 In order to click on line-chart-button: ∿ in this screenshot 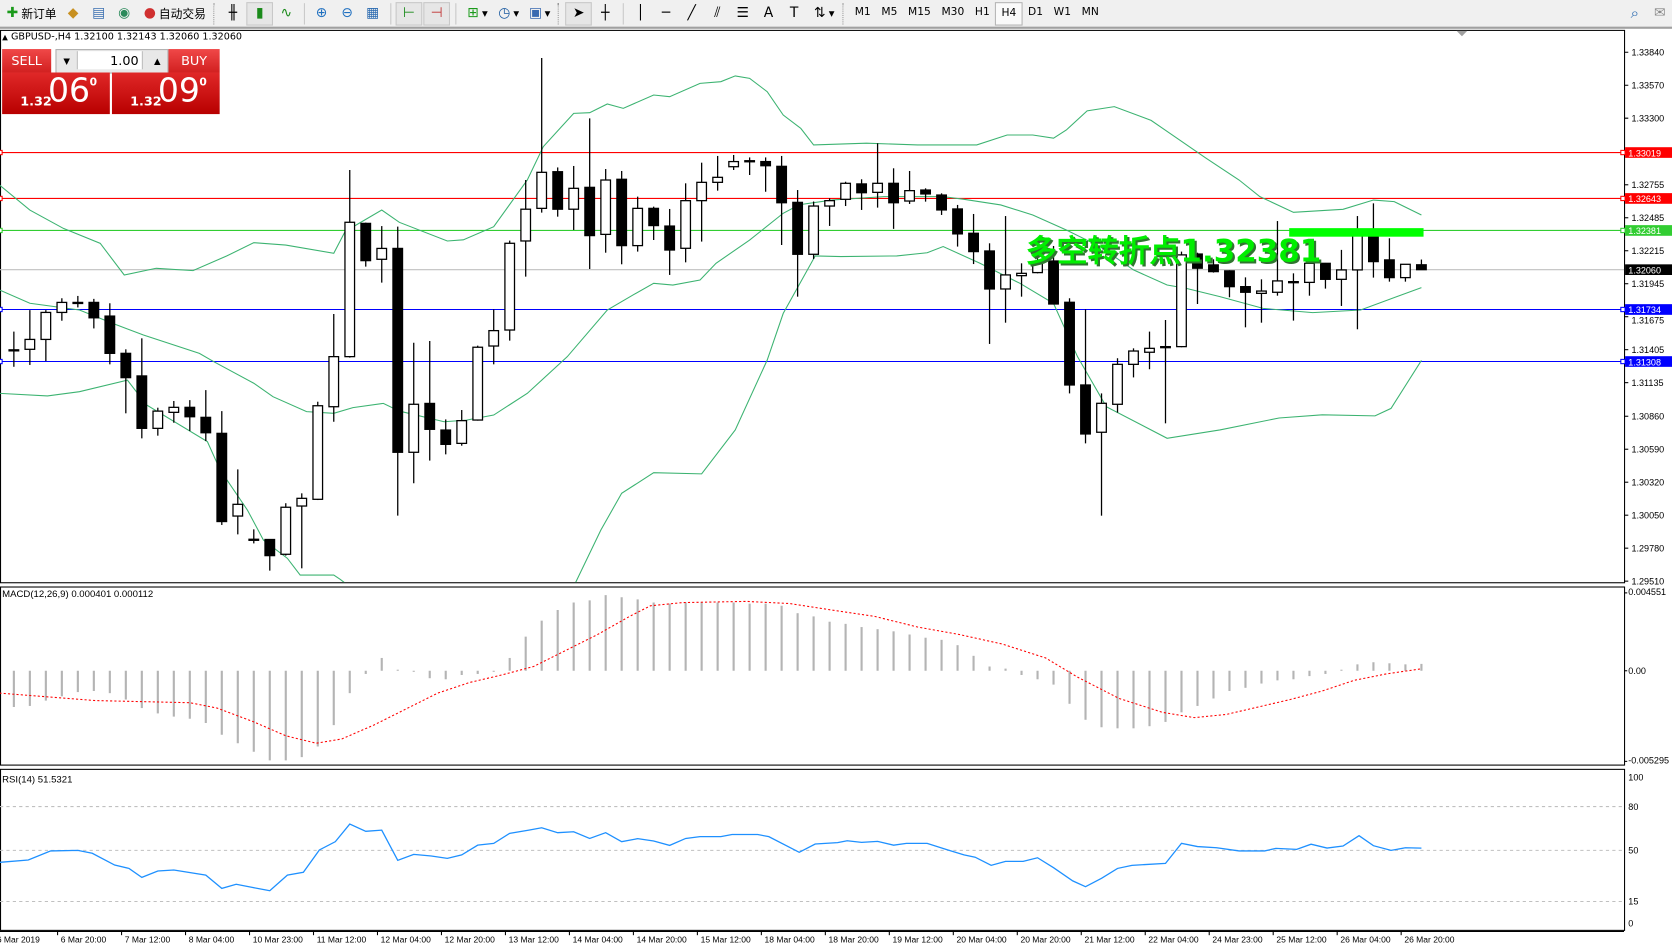, I will do `click(286, 13)`.